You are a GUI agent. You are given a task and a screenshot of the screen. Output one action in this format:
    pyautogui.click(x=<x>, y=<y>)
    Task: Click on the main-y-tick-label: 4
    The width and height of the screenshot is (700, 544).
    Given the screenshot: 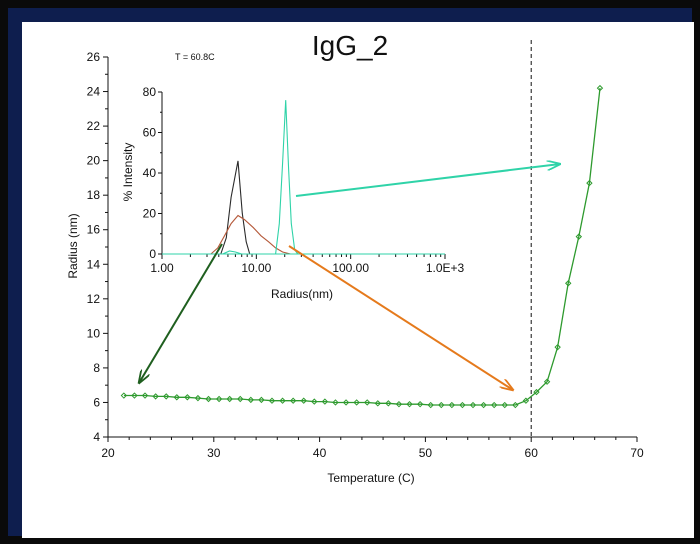 What is the action you would take?
    pyautogui.click(x=96, y=437)
    